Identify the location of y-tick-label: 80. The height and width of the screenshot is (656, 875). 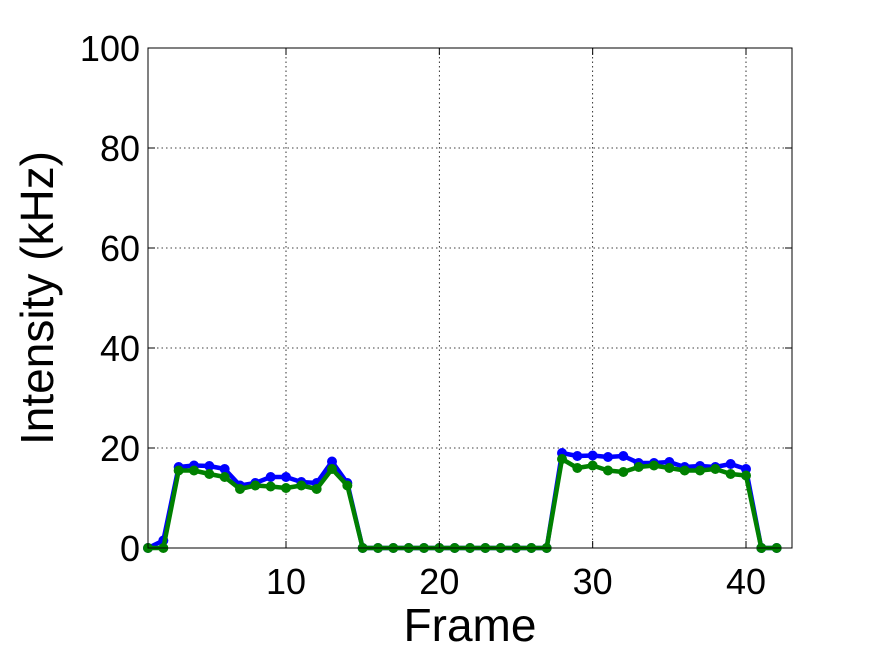
(120, 148).